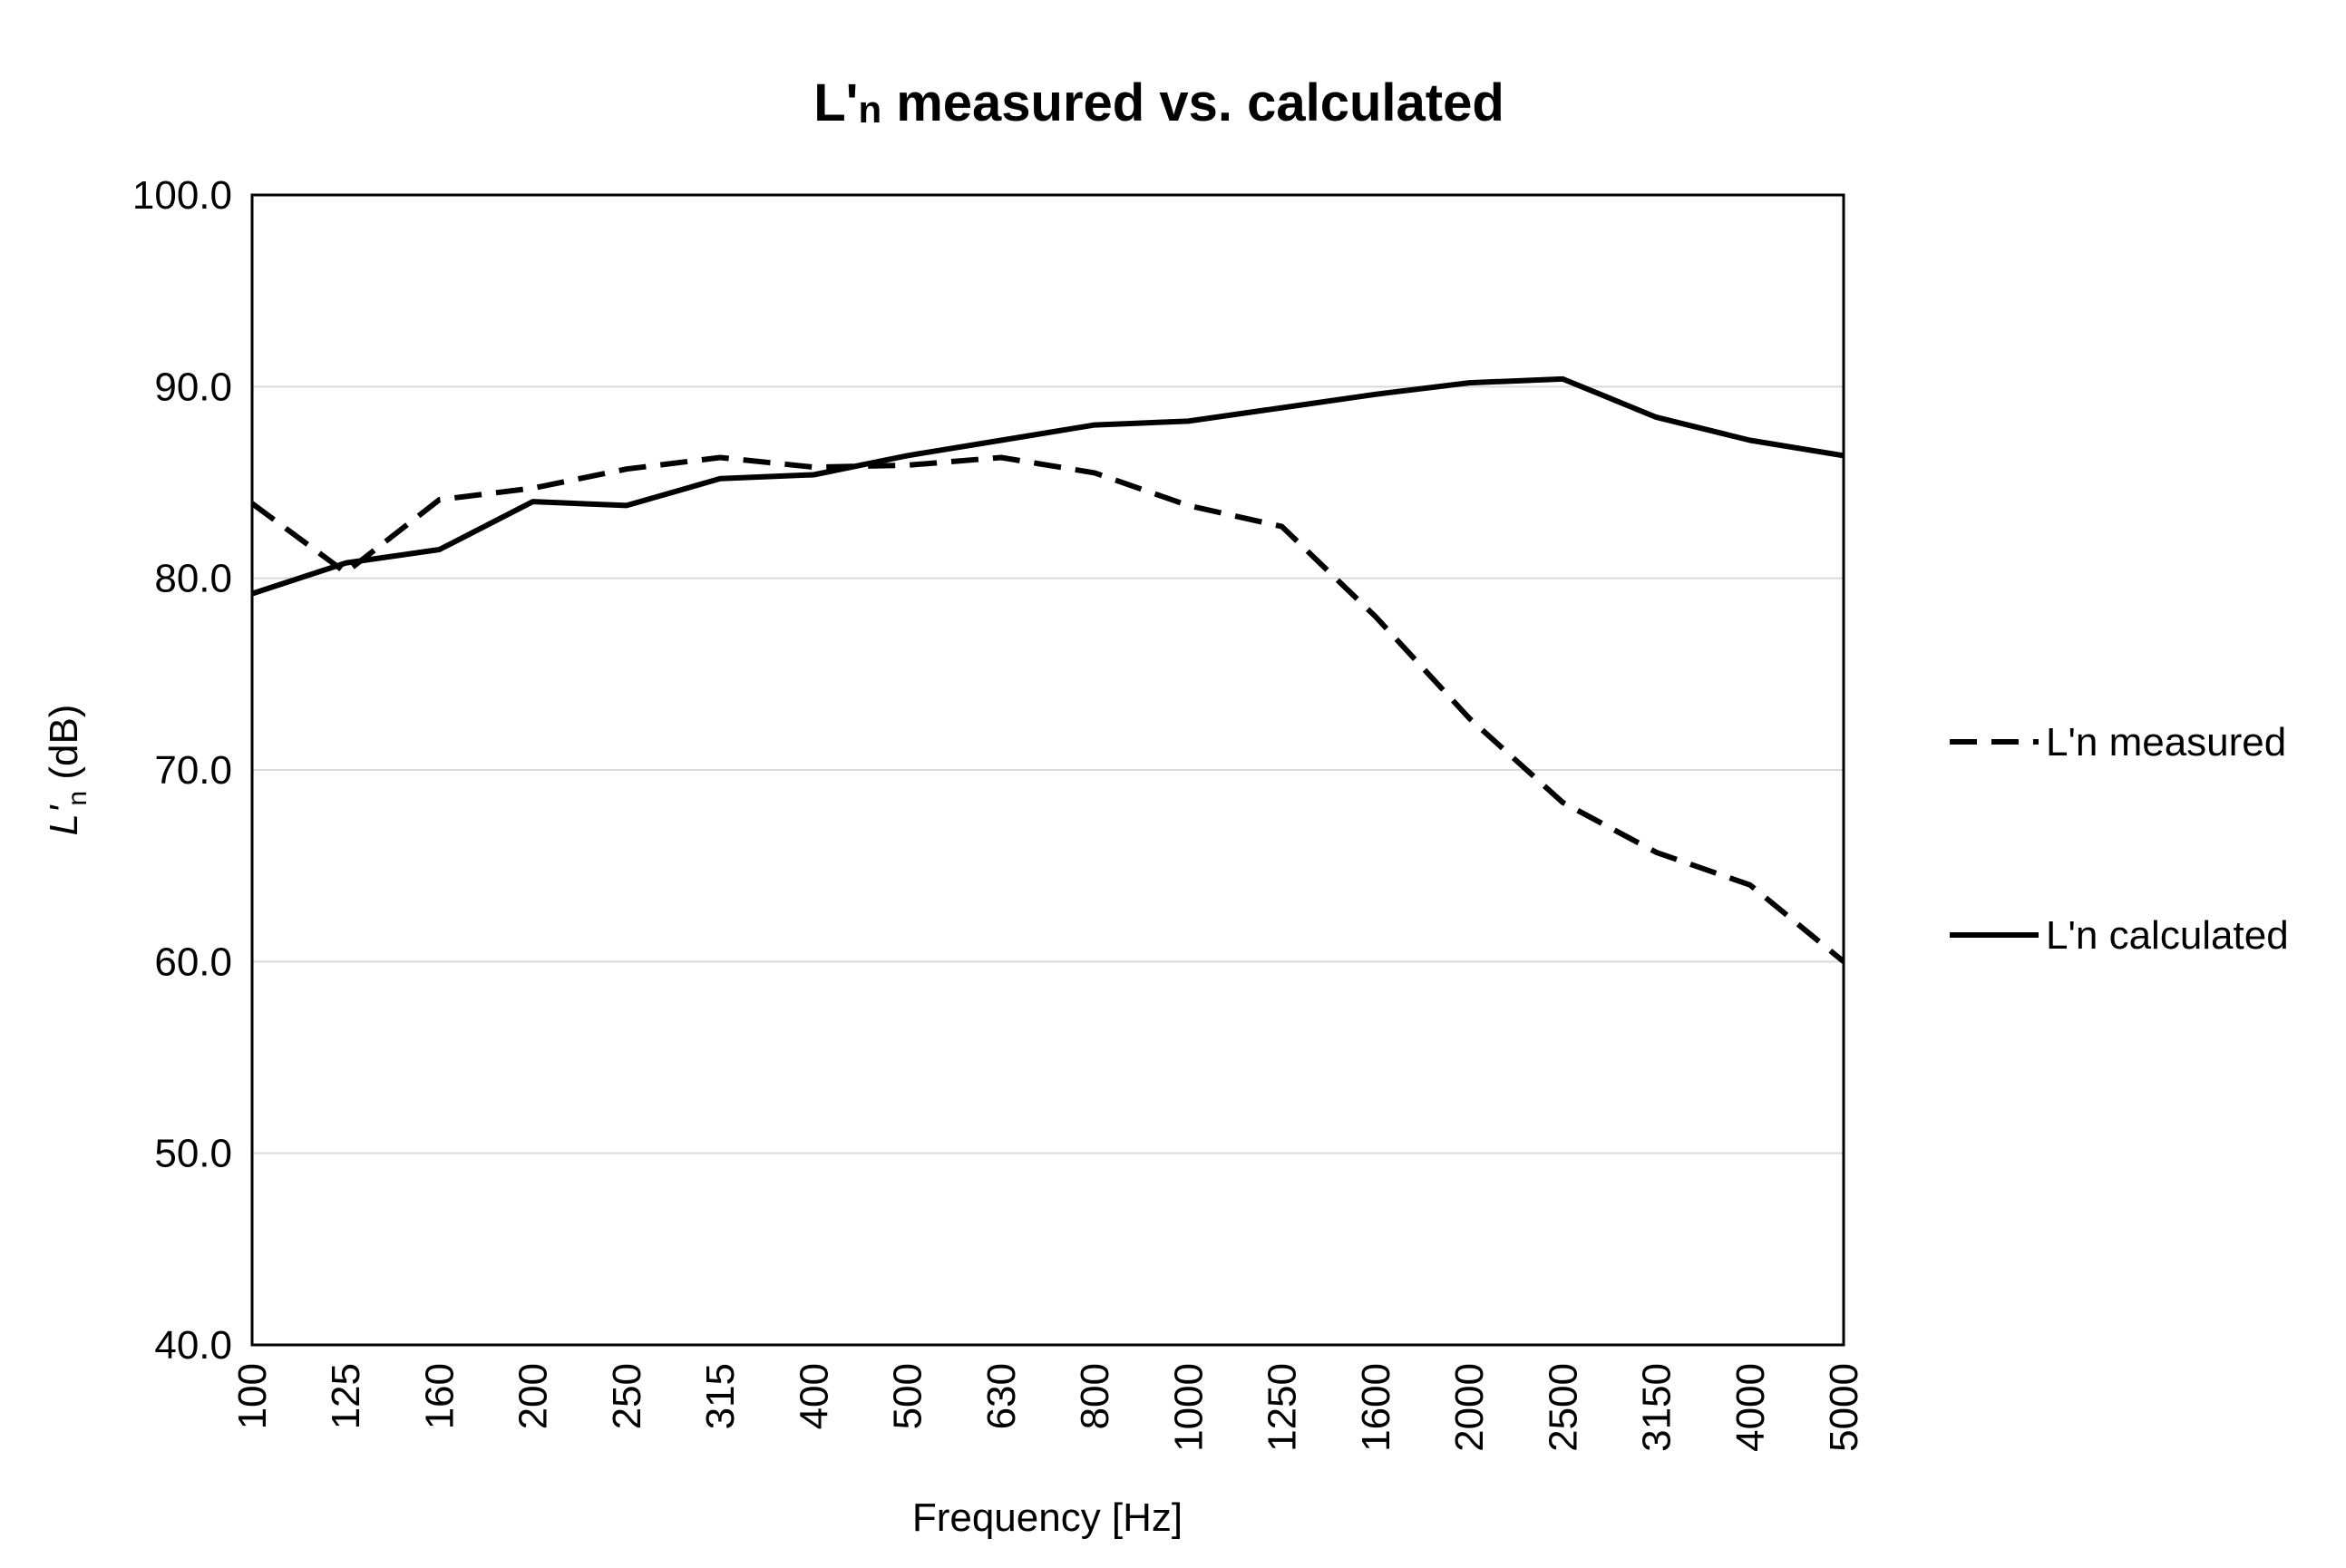  What do you see at coordinates (193, 1154) in the screenshot?
I see `y-tick-label: 50.0` at bounding box center [193, 1154].